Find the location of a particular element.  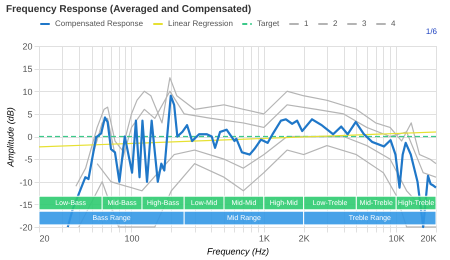

y-tick-label: 5 is located at coordinates (29, 114).